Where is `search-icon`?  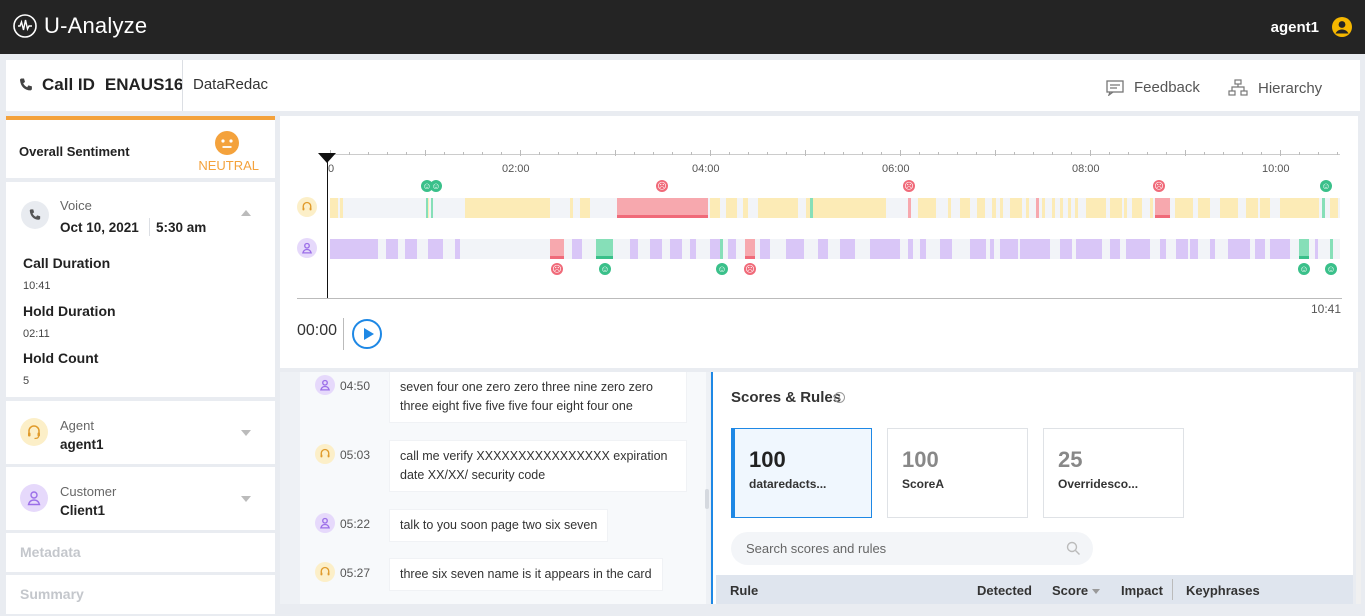 search-icon is located at coordinates (1073, 548).